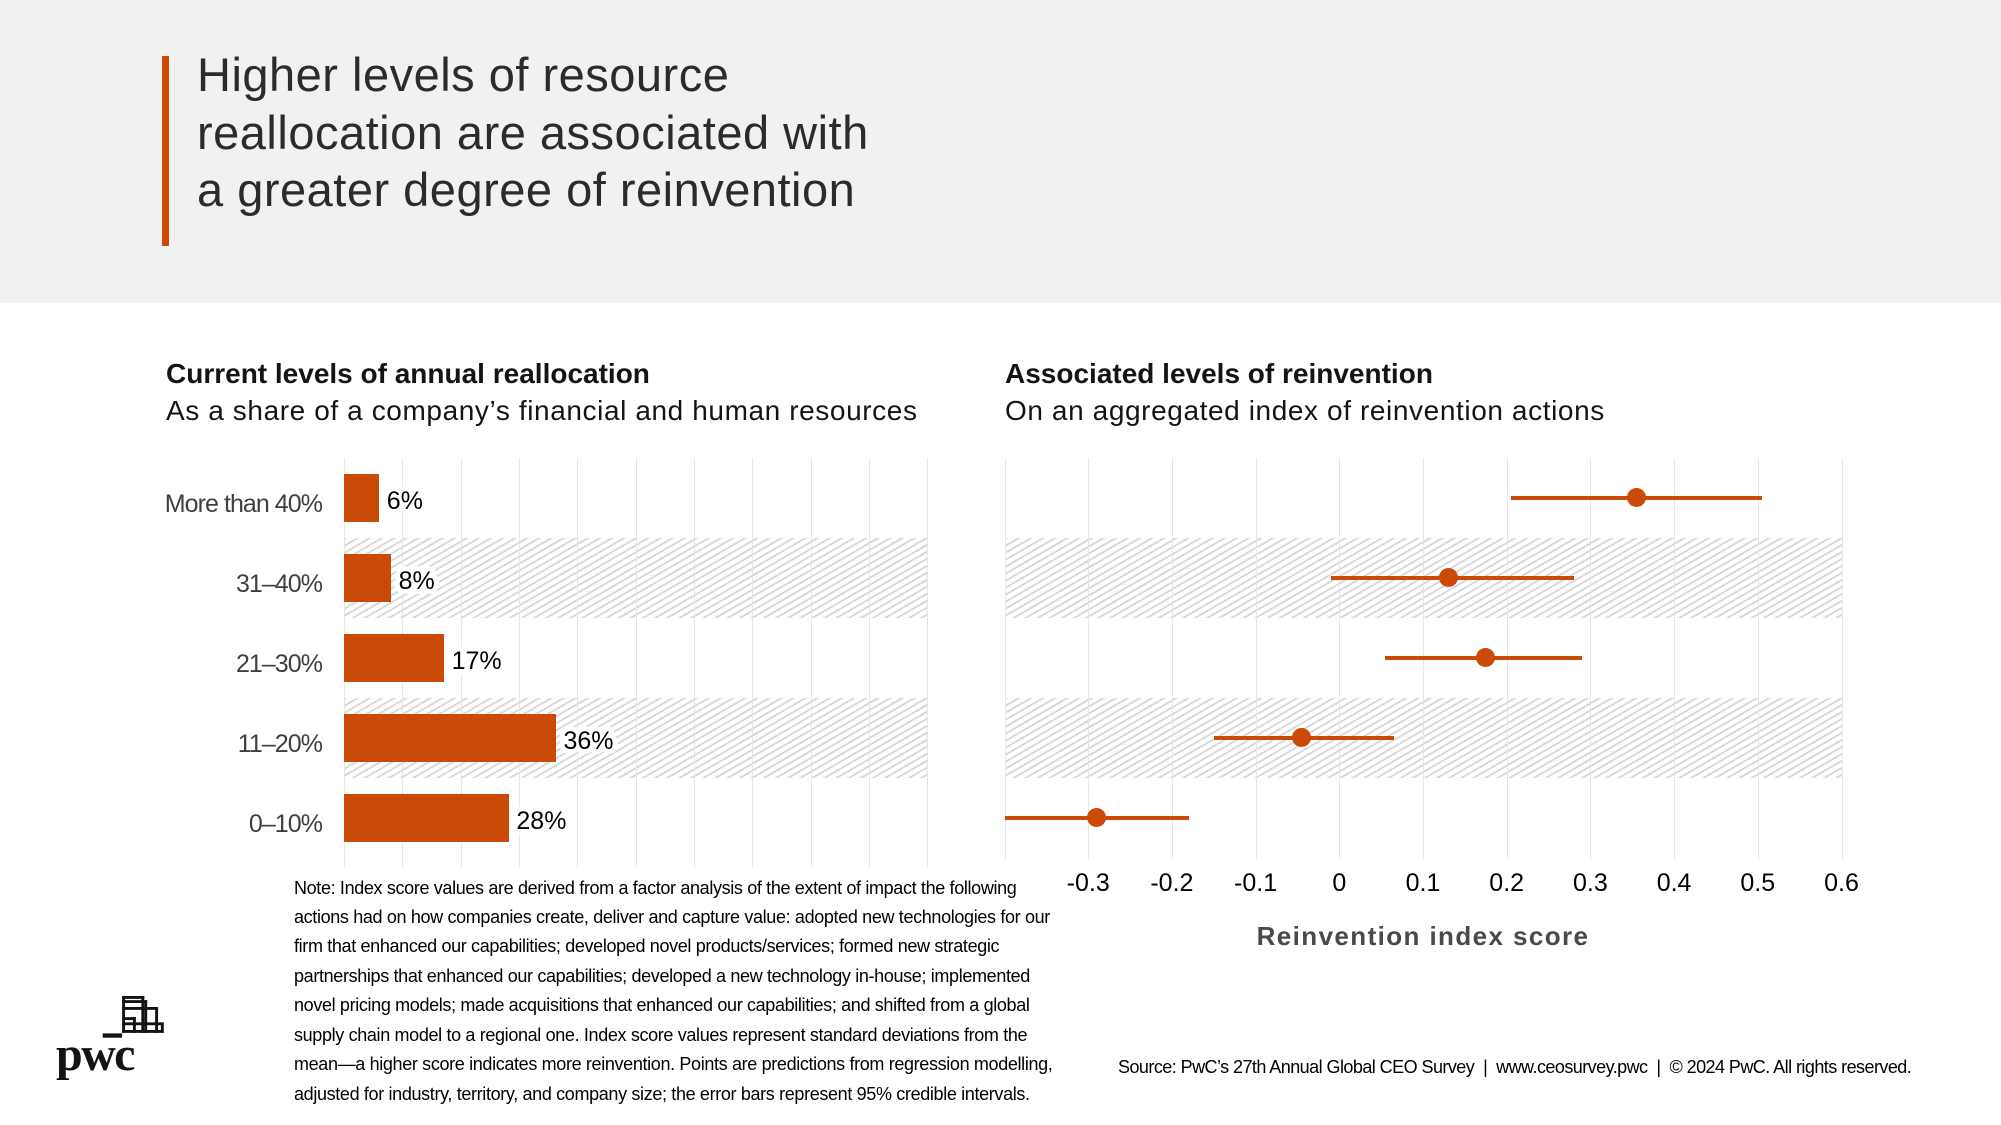  What do you see at coordinates (417, 581) in the screenshot?
I see `svg-text: 8%` at bounding box center [417, 581].